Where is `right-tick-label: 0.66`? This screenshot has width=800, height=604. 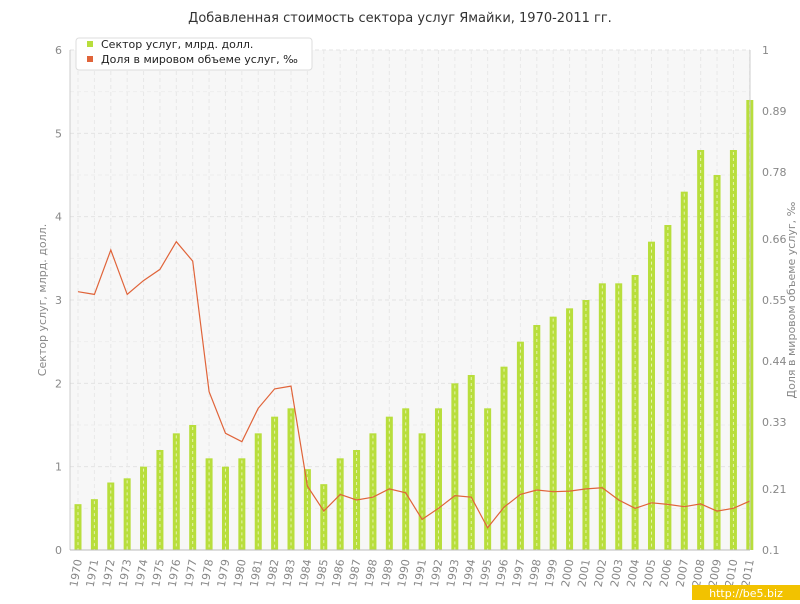 right-tick-label: 0.66 is located at coordinates (774, 239).